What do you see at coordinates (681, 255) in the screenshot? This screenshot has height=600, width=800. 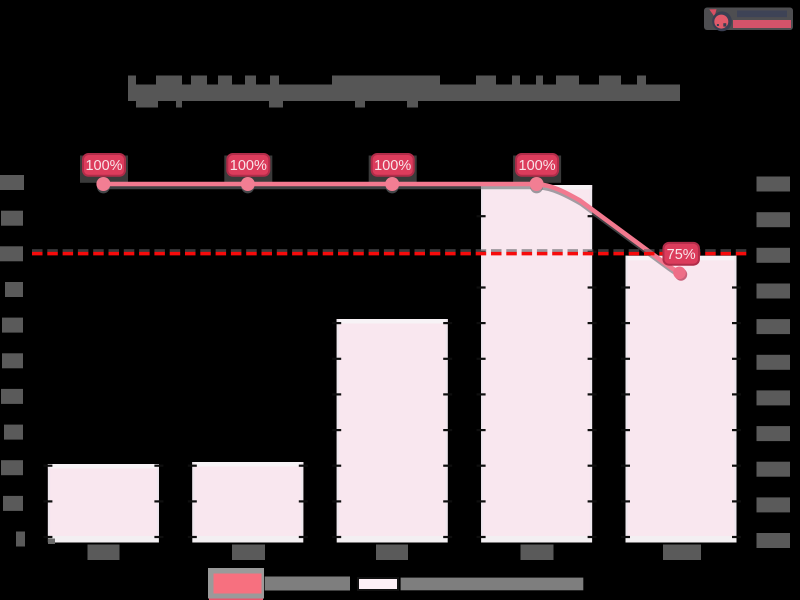 I see `svg-text: 75%` at bounding box center [681, 255].